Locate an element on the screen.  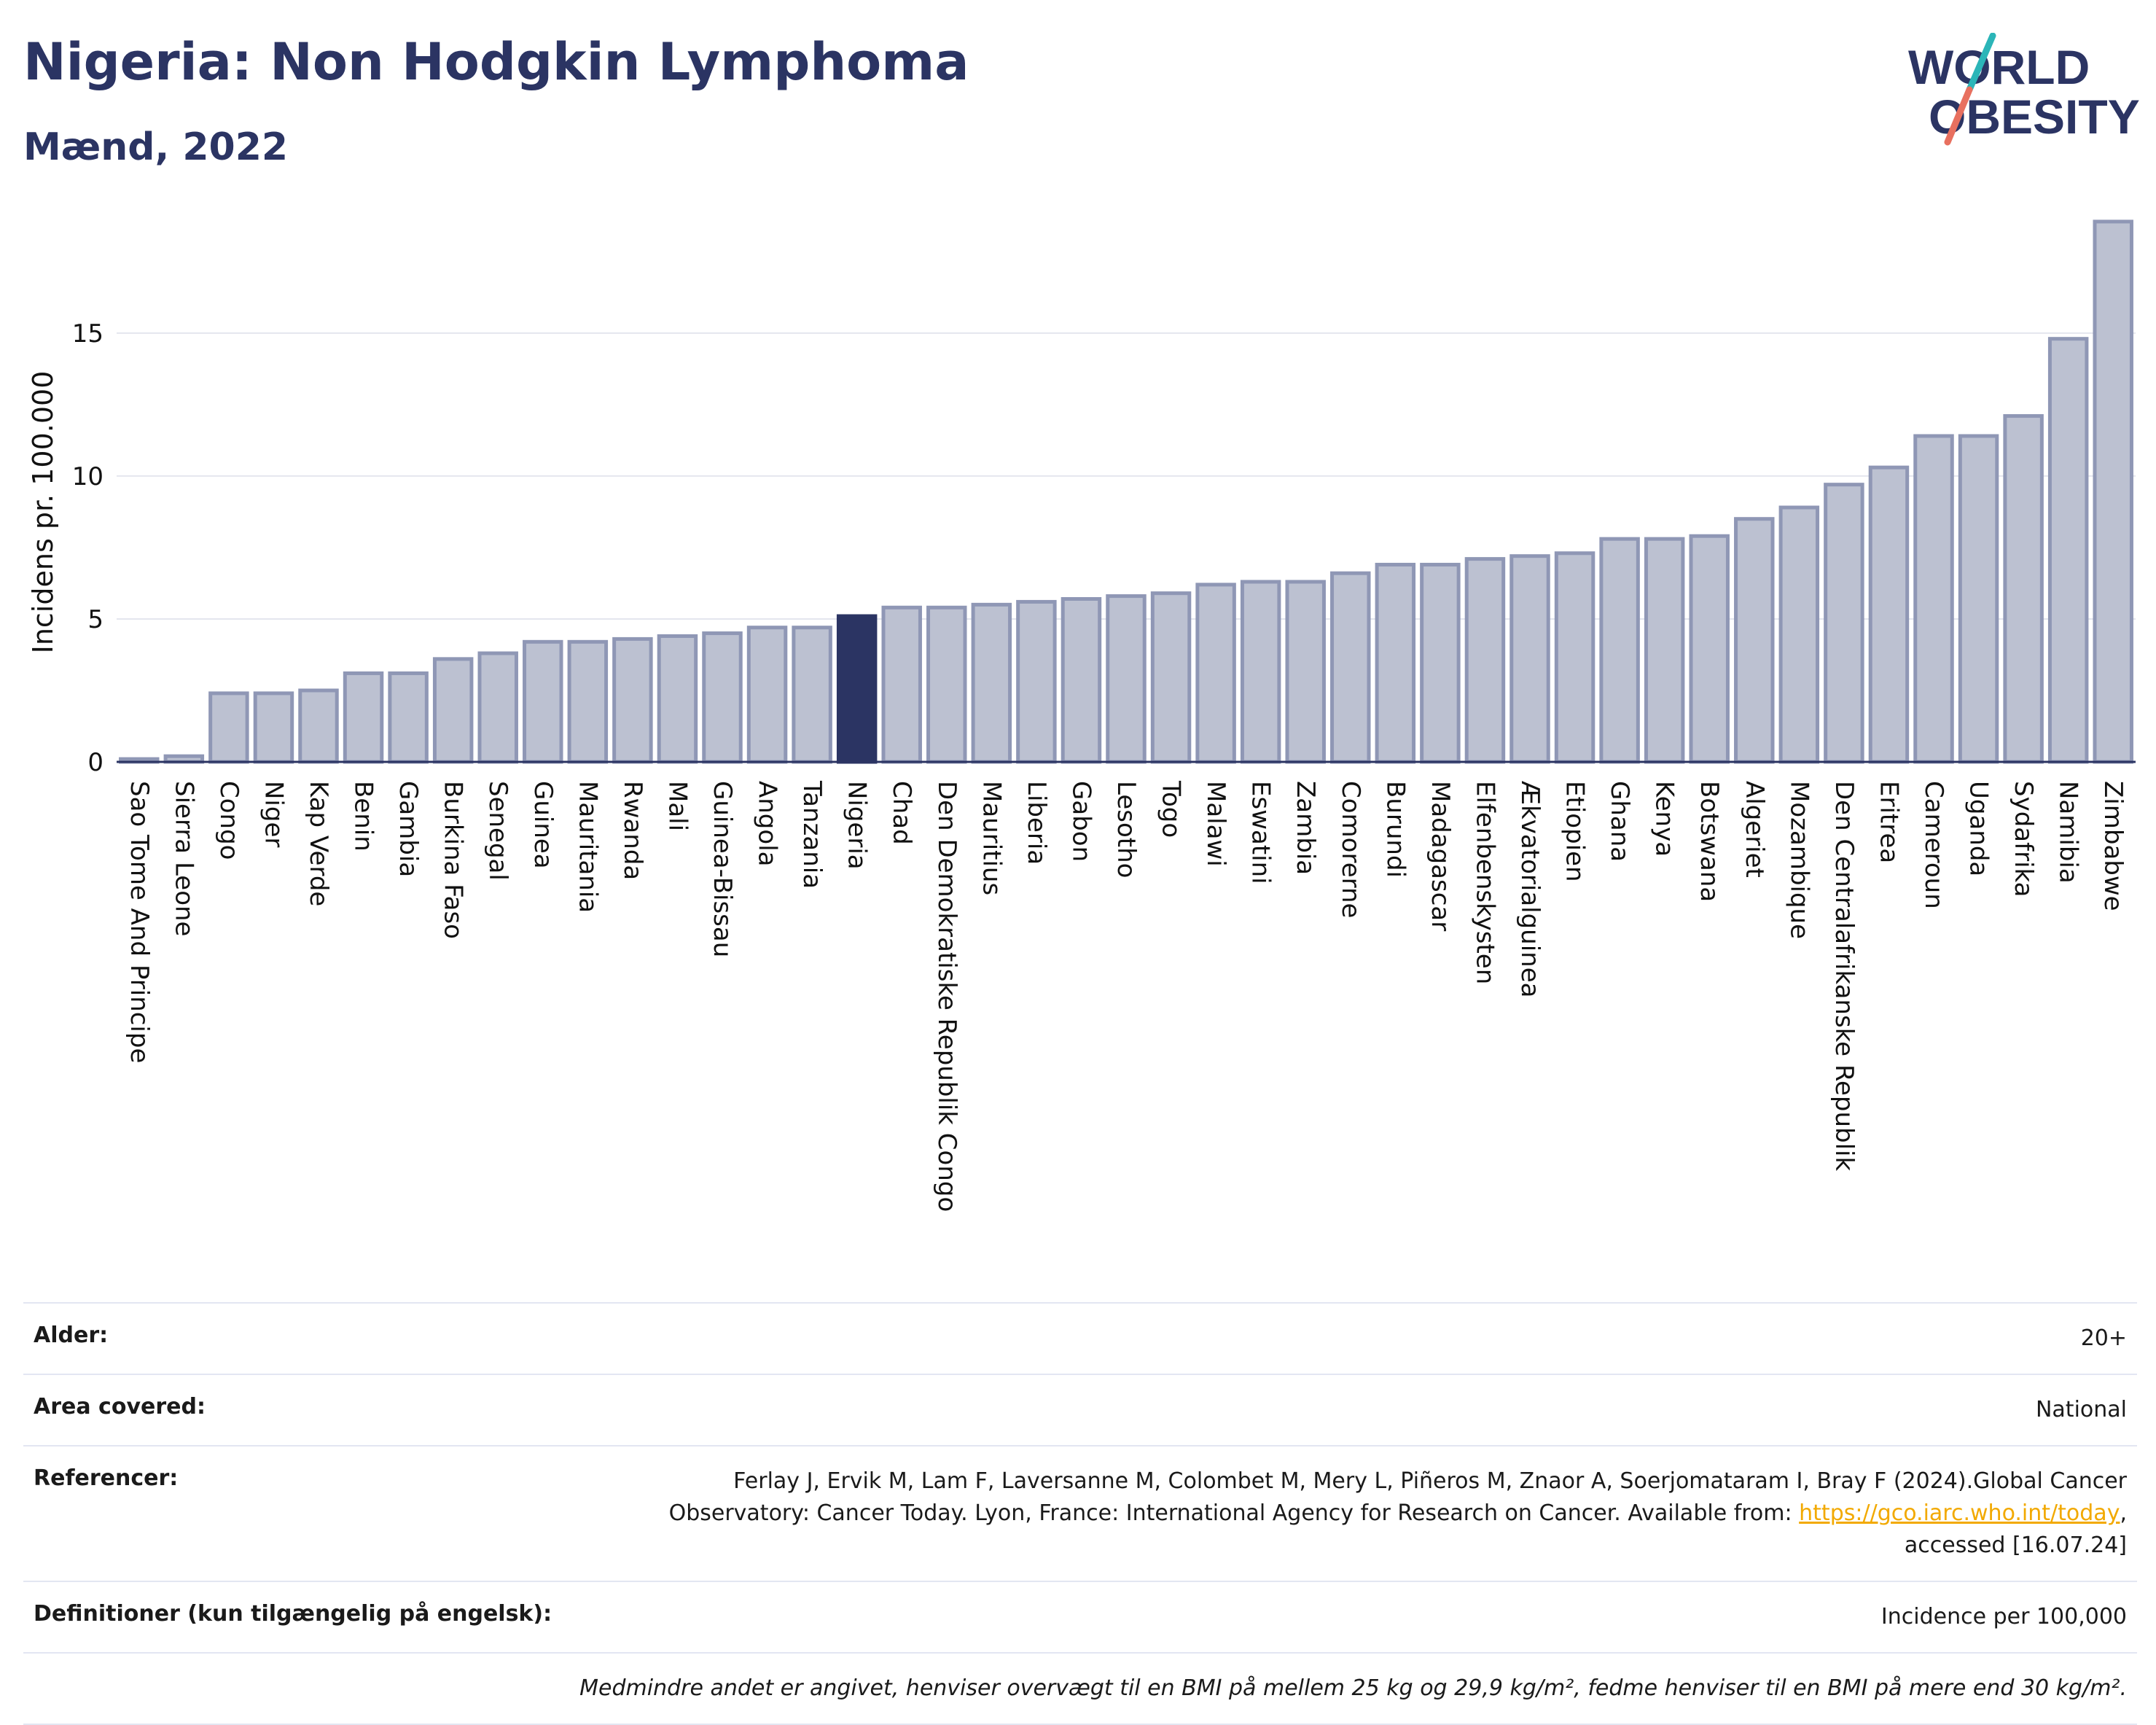
x-tick-label: Madagascar is located at coordinates (1441, 856).